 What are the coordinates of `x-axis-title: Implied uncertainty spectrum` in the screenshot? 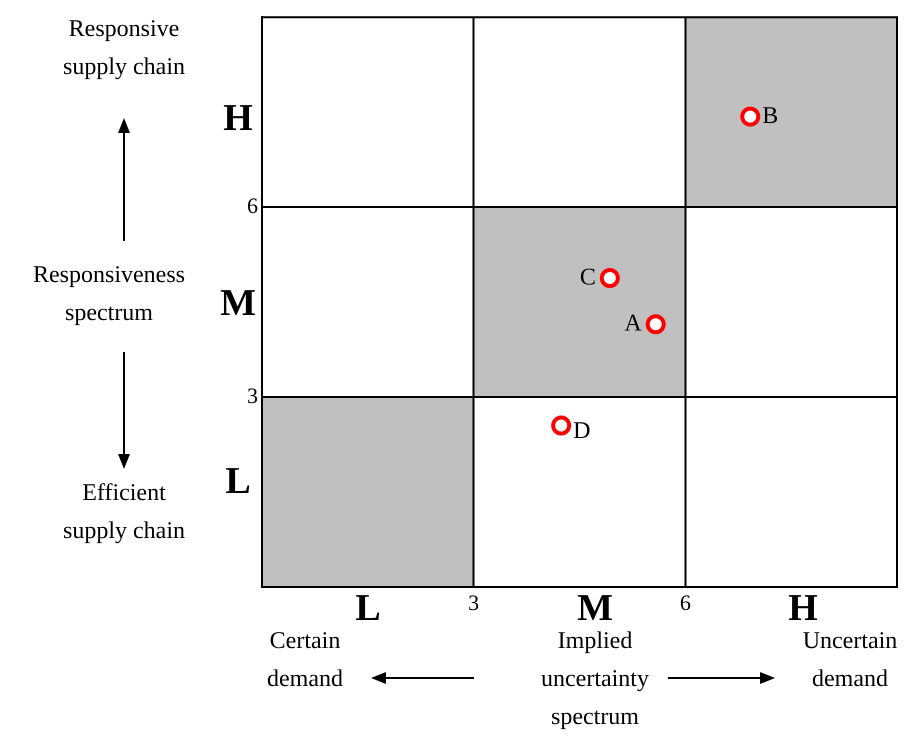 It's located at (595, 679).